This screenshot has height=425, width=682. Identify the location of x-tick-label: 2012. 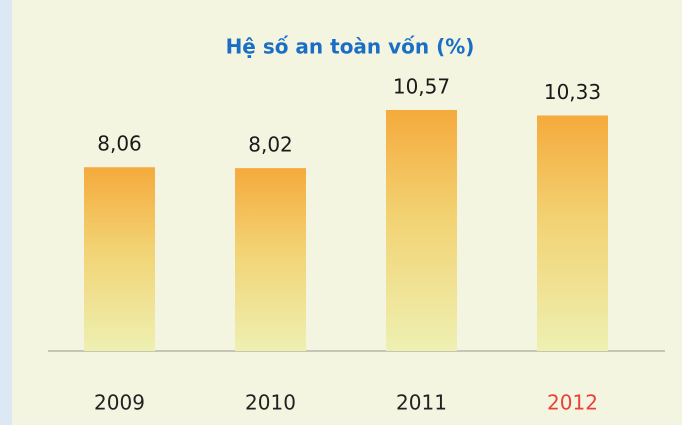
(572, 403).